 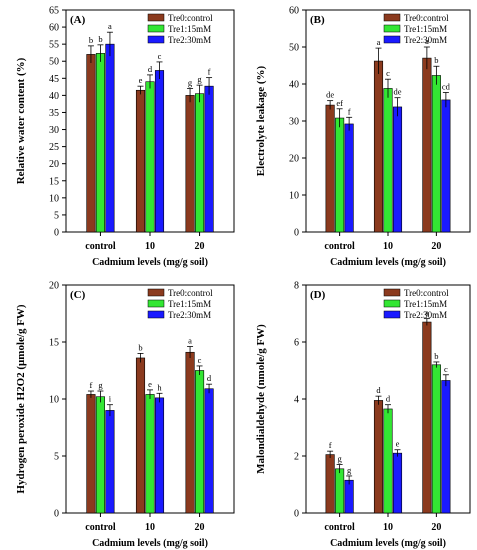 I want to click on y-axis-label: Hydrogen peroxide H2O2 (μmole/g FW), so click(x=21, y=398).